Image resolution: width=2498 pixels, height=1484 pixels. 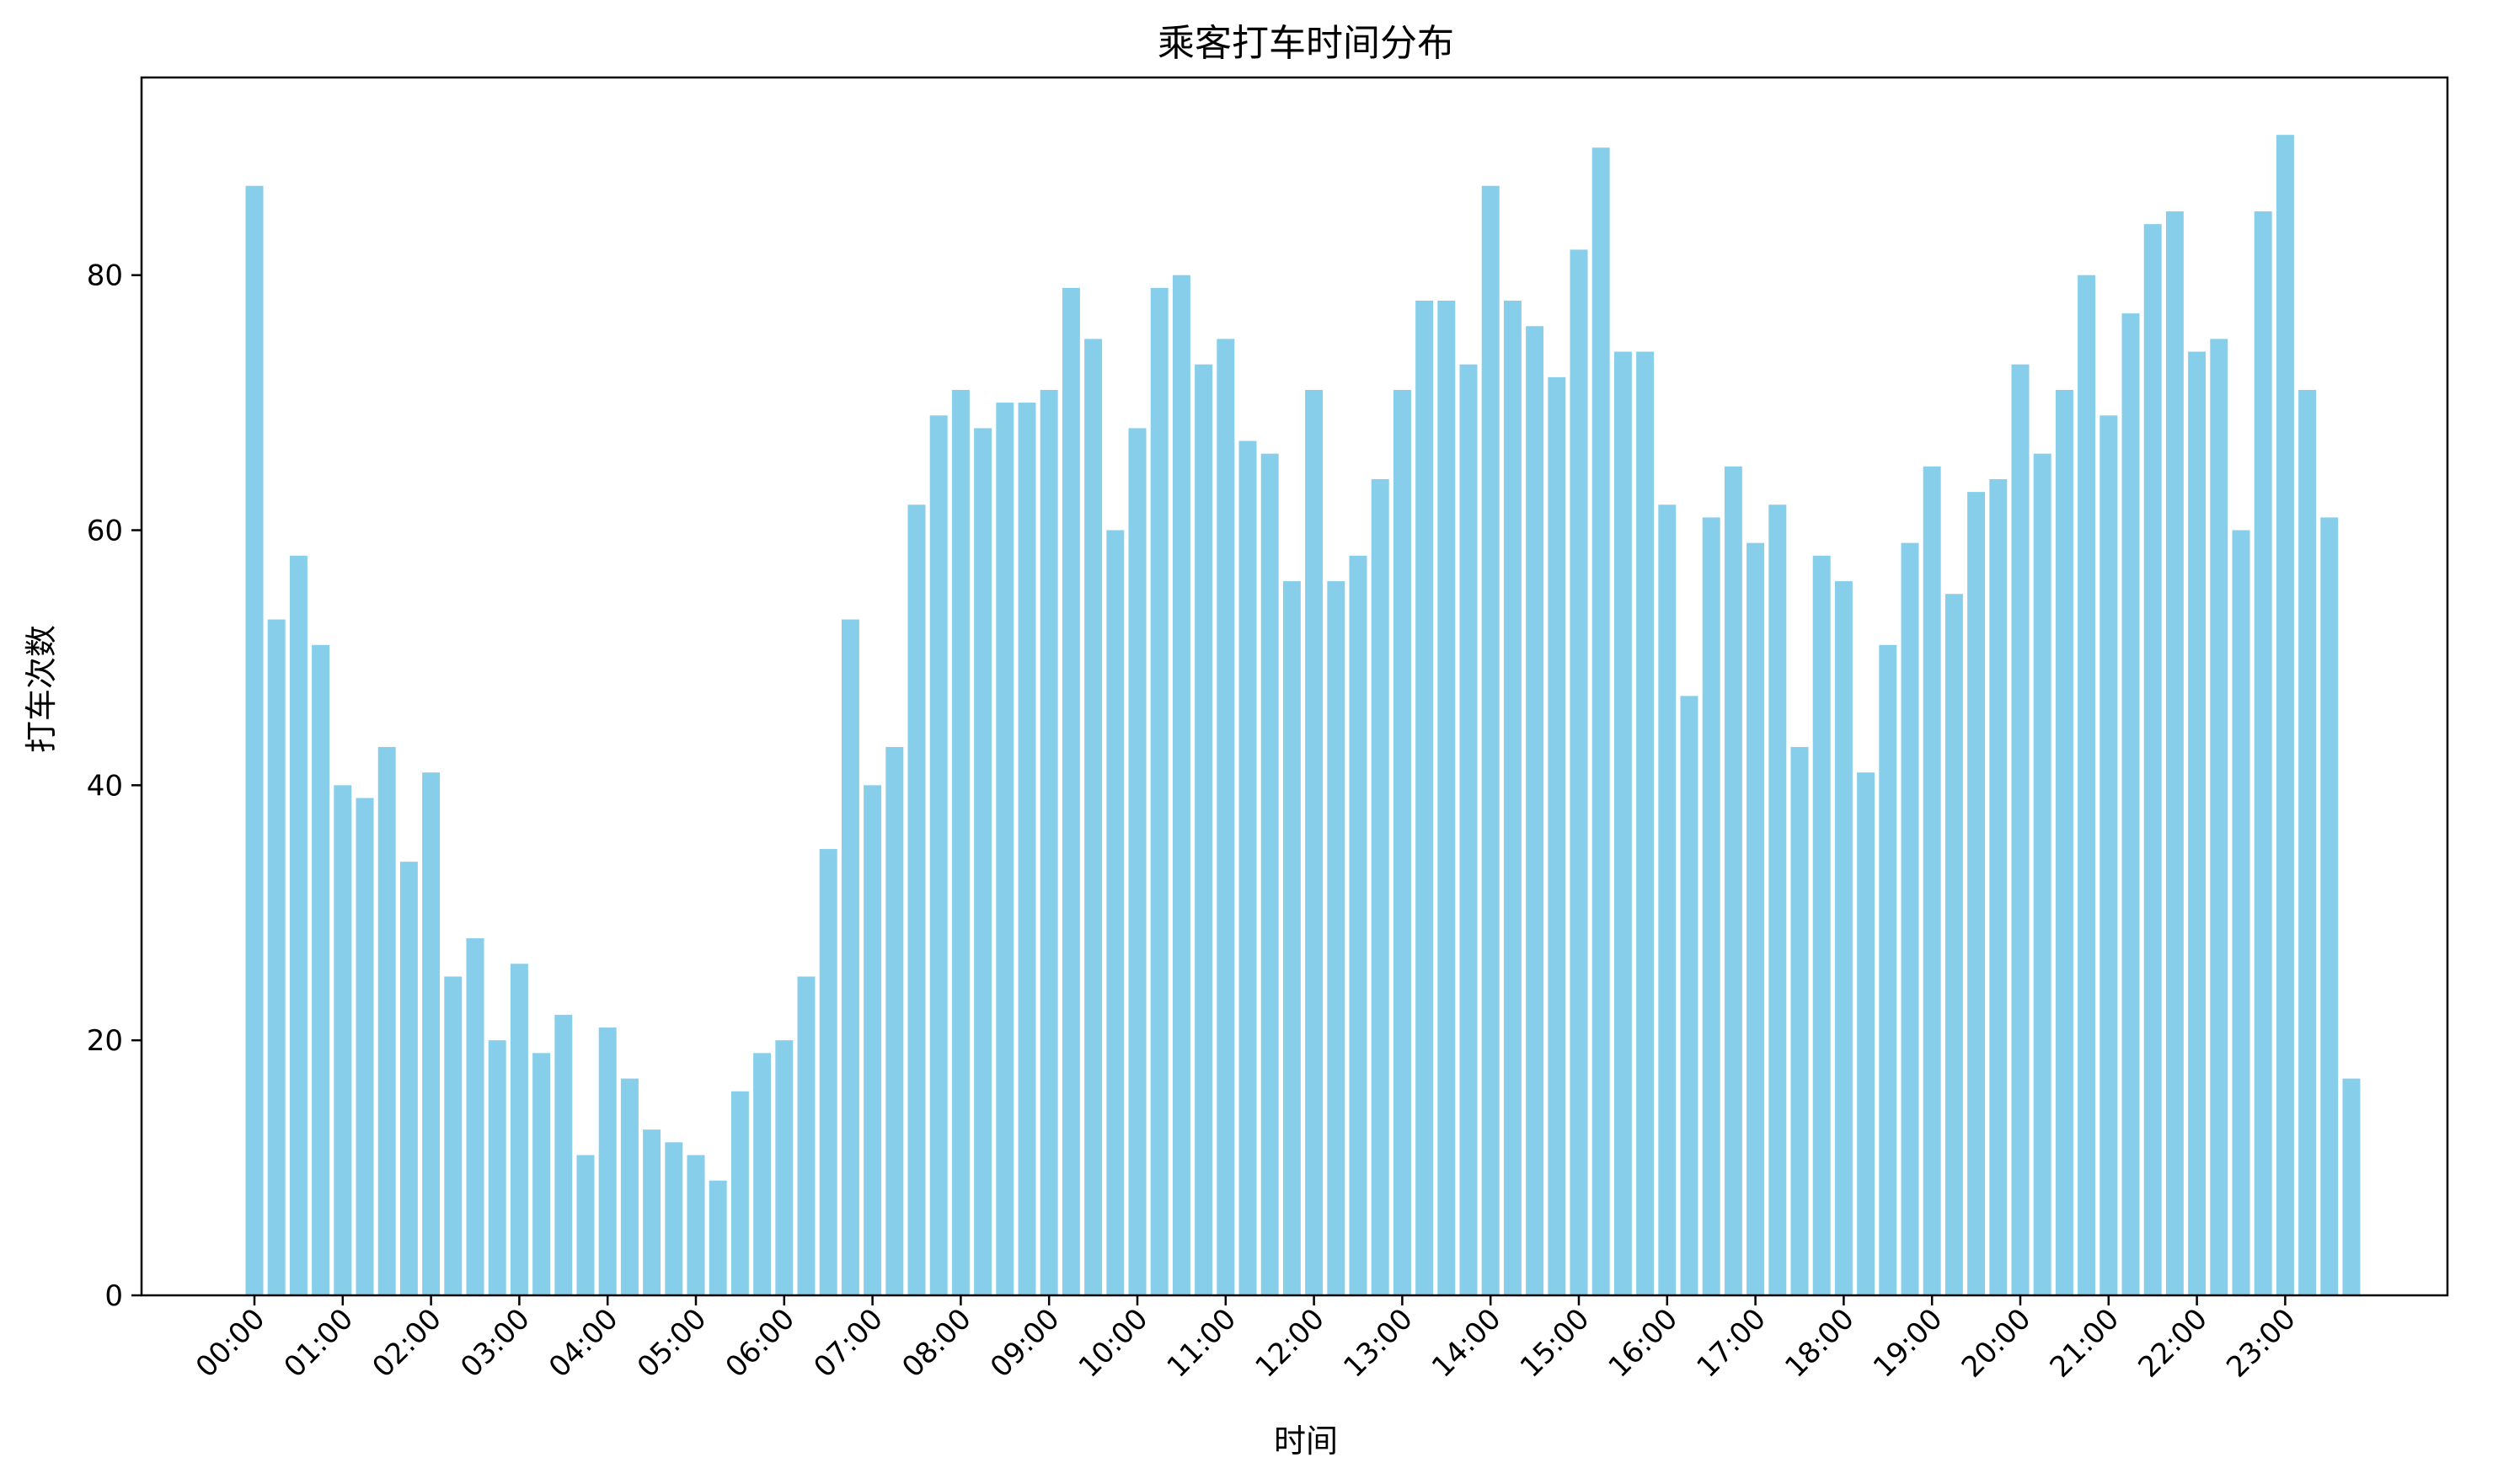 I want to click on y-tick-label: 80, so click(x=105, y=276).